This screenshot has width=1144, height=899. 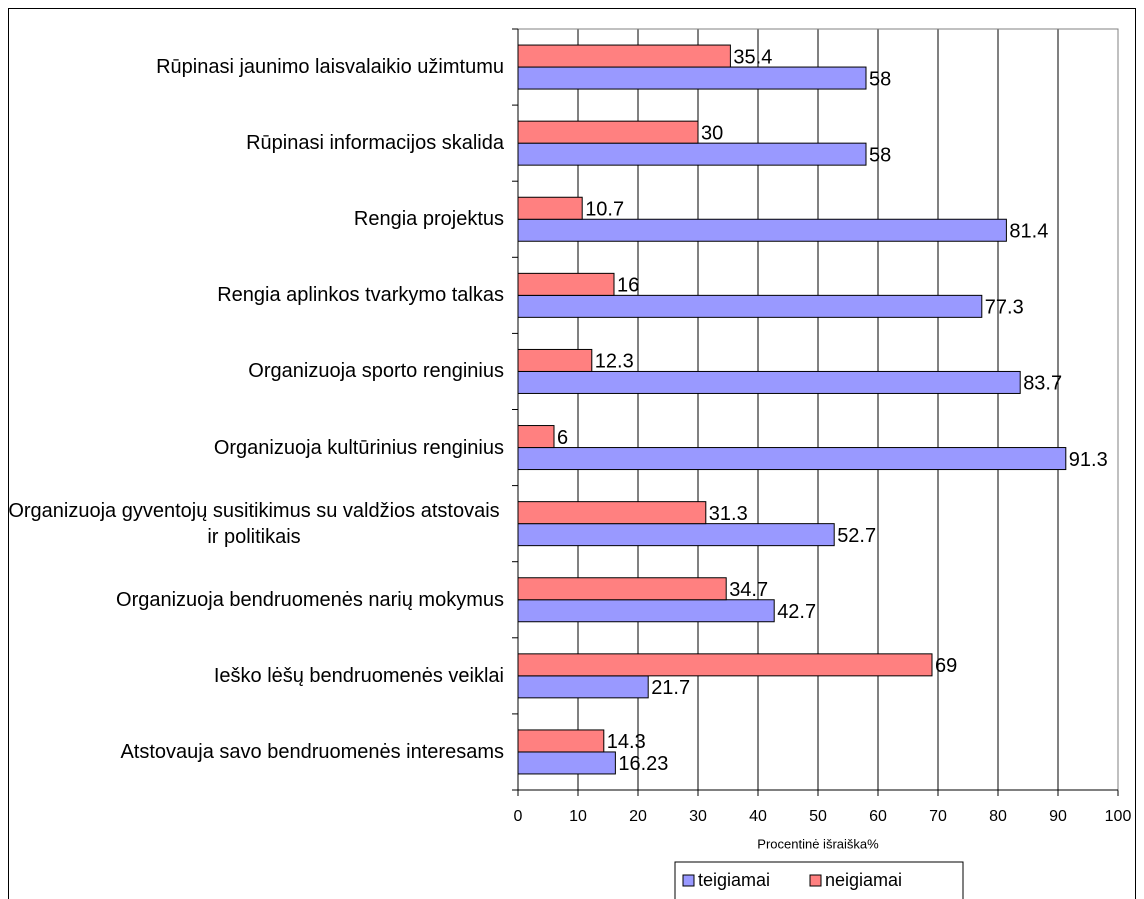 I want to click on x-tick-label: 60, so click(x=878, y=816).